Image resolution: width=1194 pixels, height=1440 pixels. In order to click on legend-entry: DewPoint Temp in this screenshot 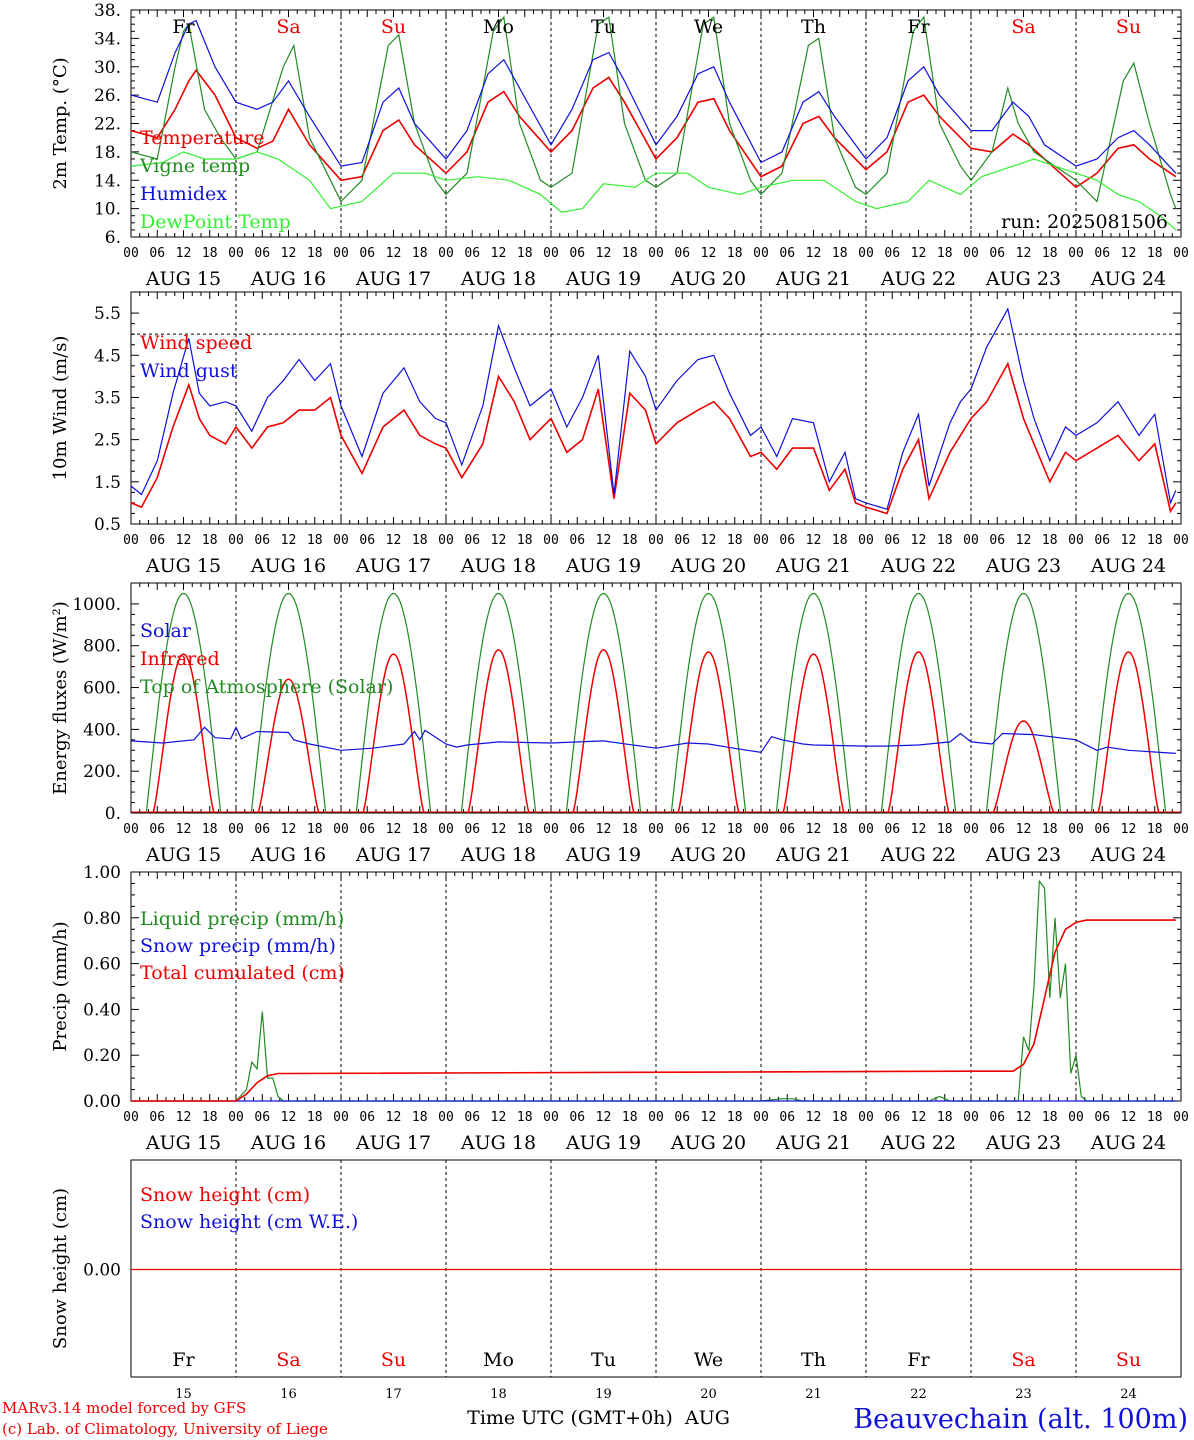, I will do `click(215, 222)`.